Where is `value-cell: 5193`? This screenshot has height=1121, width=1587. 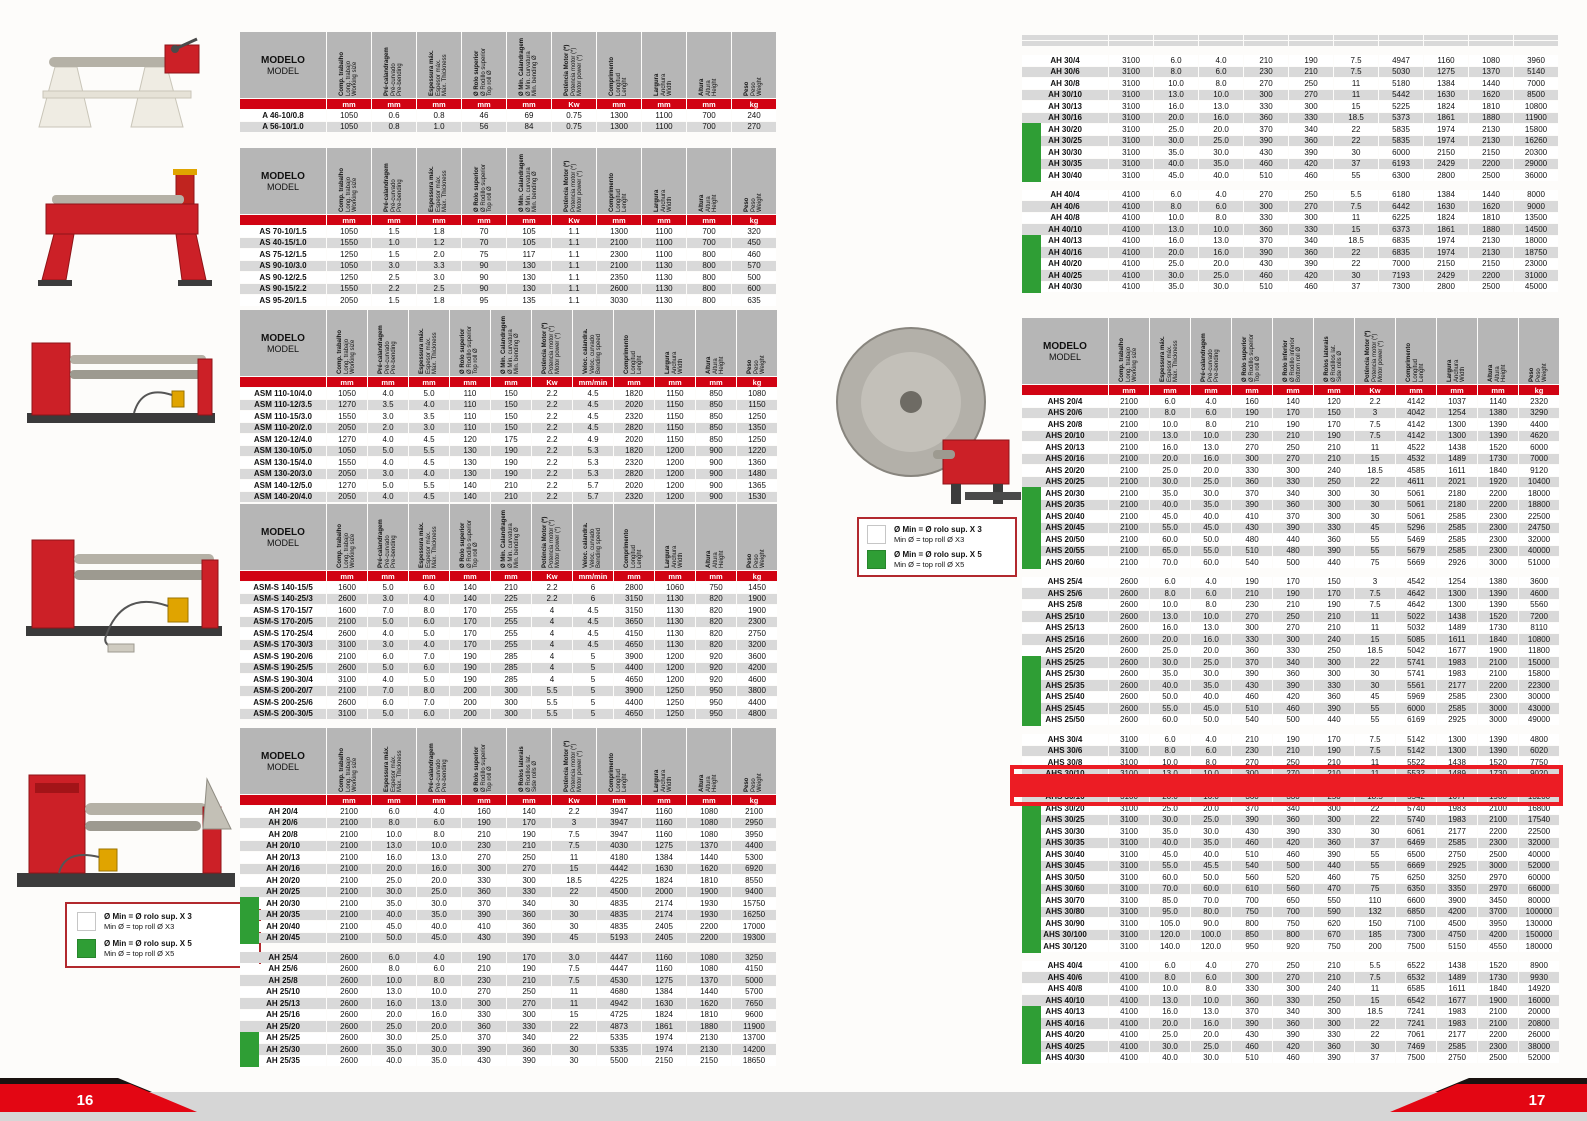 value-cell: 5193 is located at coordinates (619, 937).